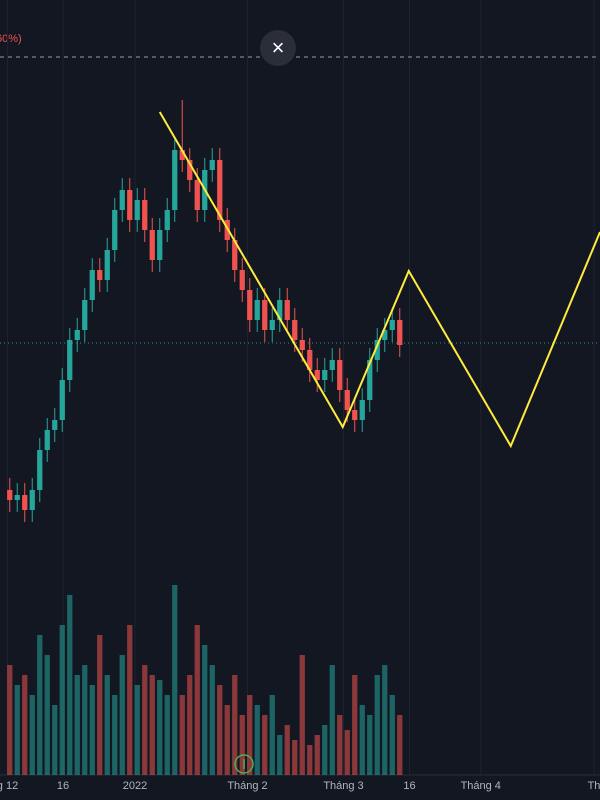  I want to click on x-tick-label: Tháng 4, so click(481, 786).